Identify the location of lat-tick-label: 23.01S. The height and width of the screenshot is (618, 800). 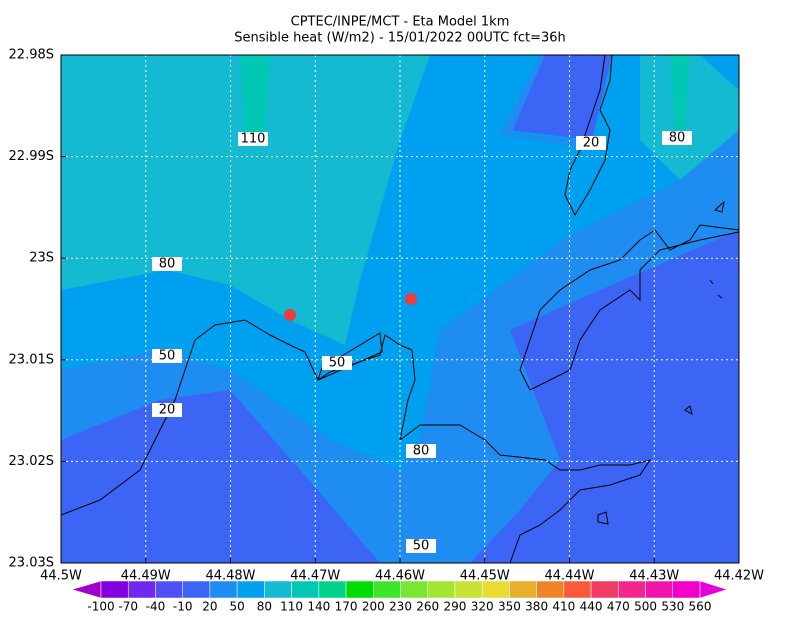
(31, 359).